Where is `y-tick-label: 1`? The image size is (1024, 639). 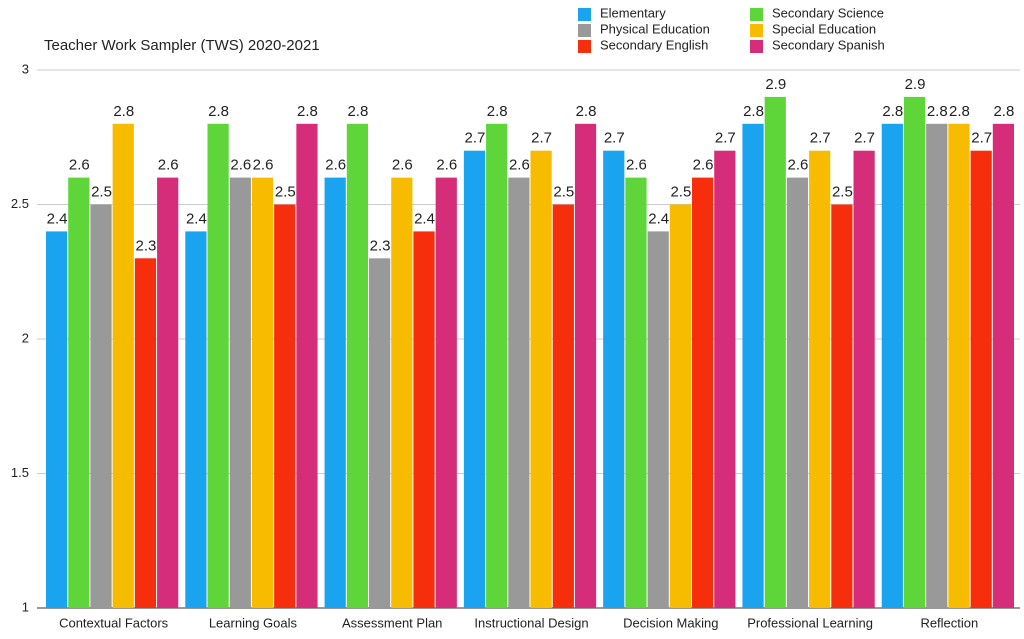
y-tick-label: 1 is located at coordinates (25, 606).